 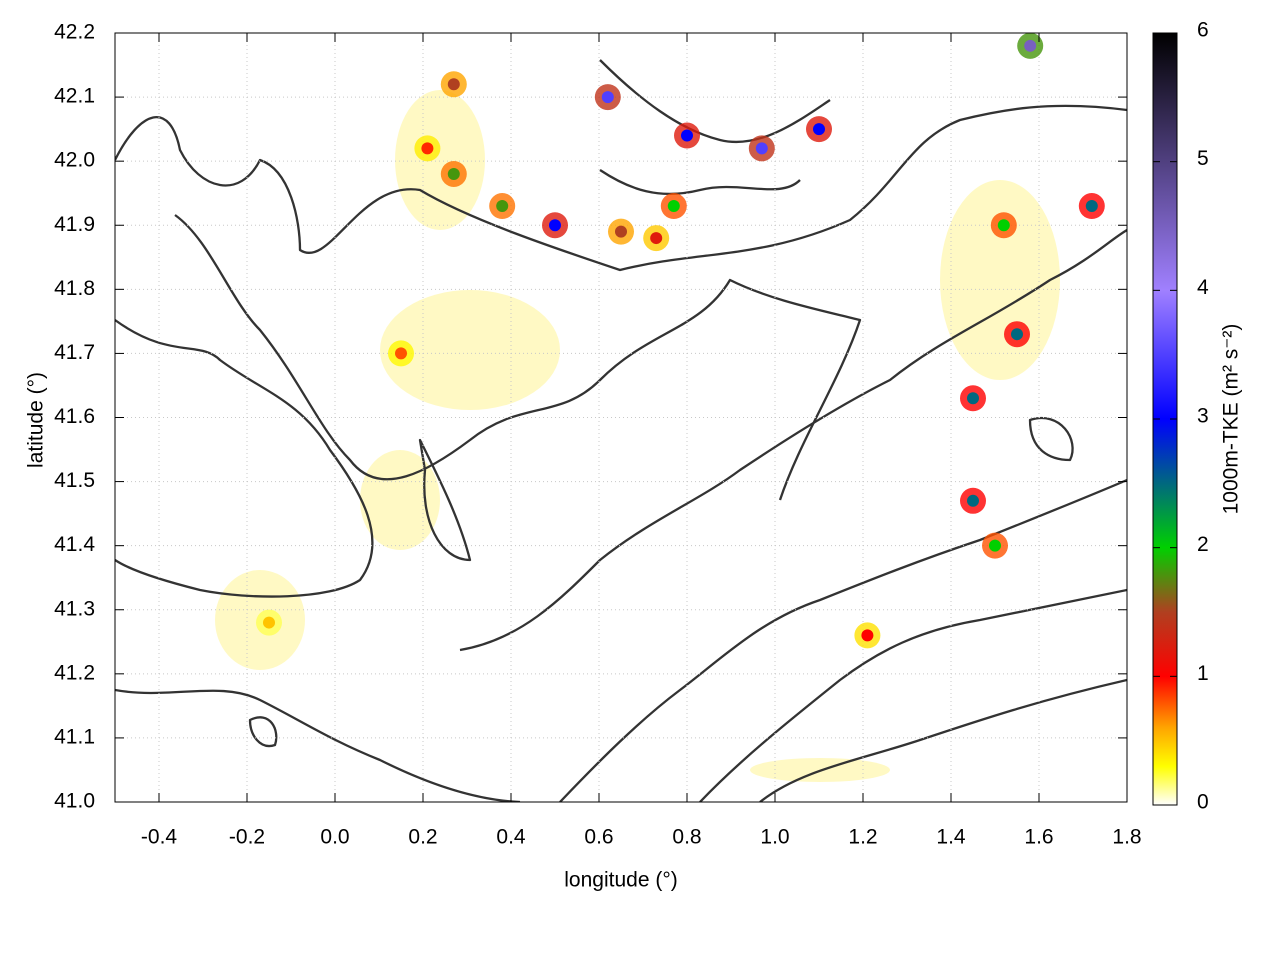 What do you see at coordinates (247, 837) in the screenshot?
I see `x-tick-label: -0.2` at bounding box center [247, 837].